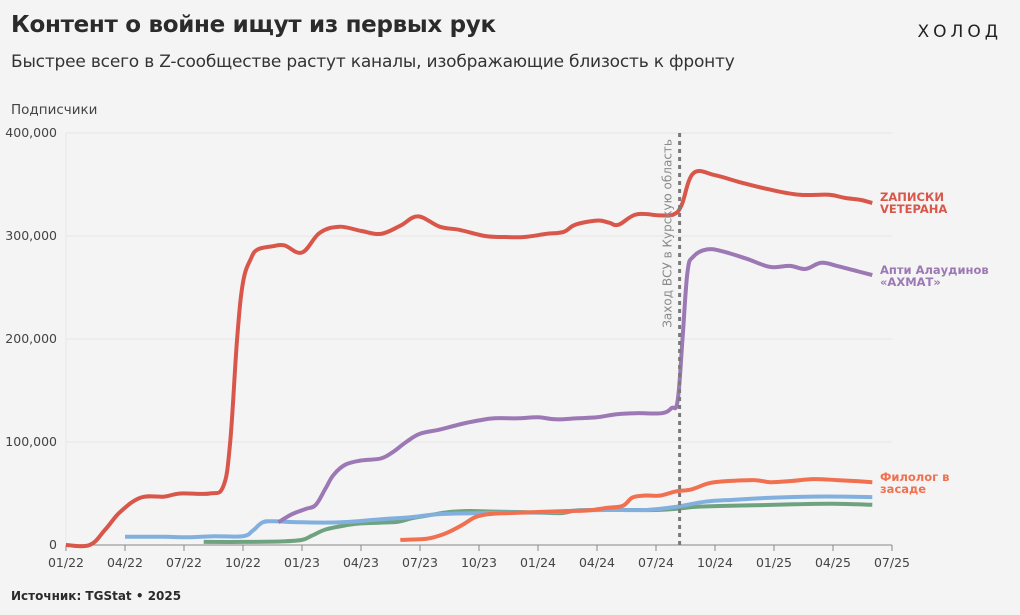 This screenshot has height=615, width=1020. I want to click on x-tick-label: 07/25, so click(892, 562).